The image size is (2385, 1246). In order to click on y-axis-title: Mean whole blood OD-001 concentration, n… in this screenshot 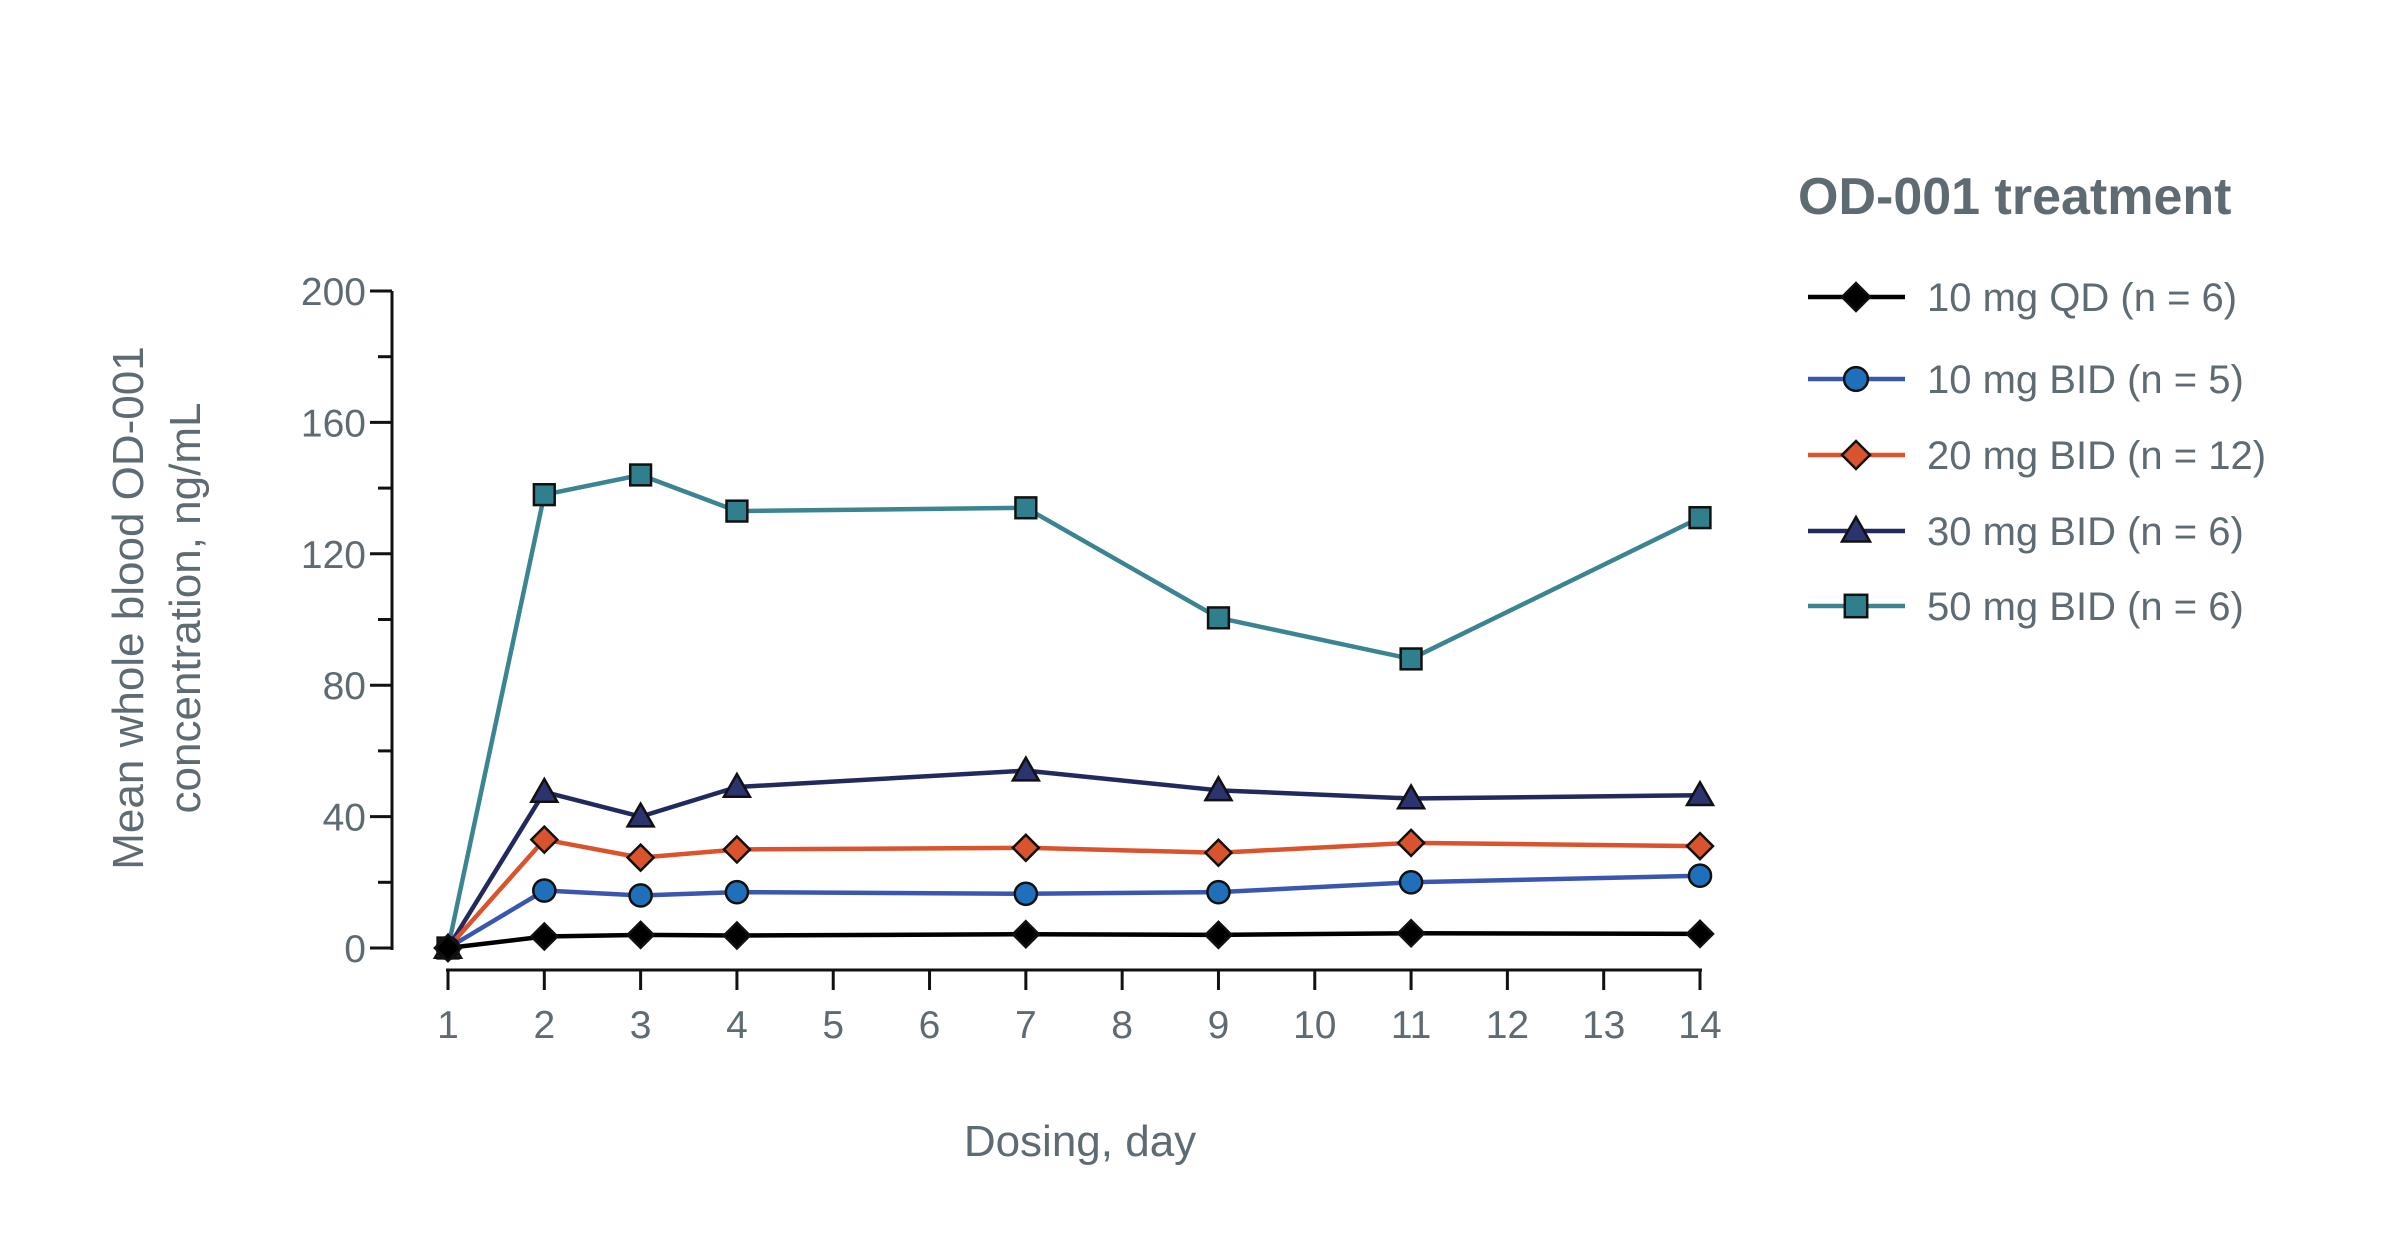, I will do `click(157, 607)`.